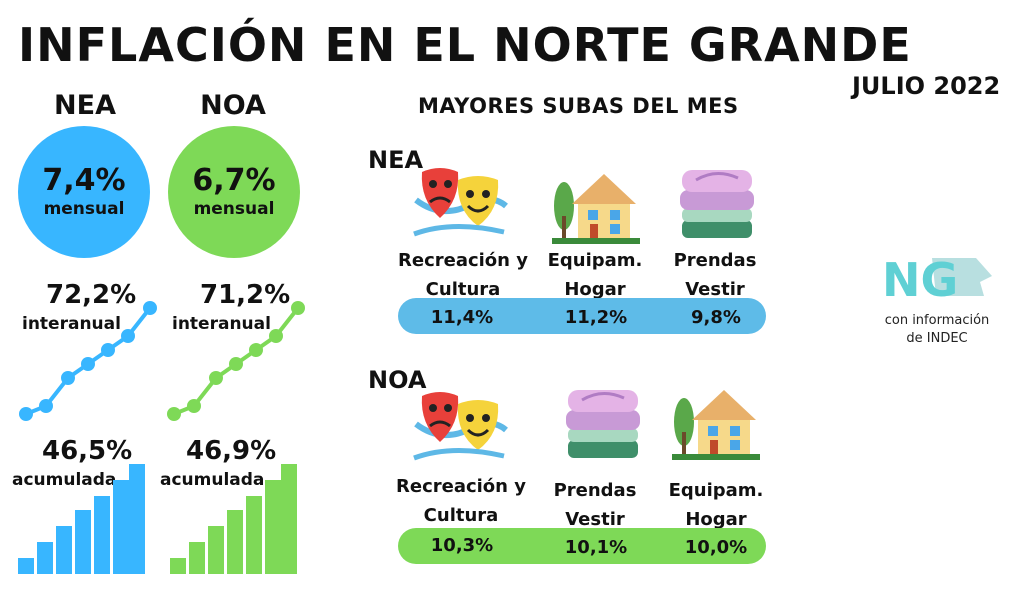 Image resolution: width=1024 pixels, height=600 pixels. What do you see at coordinates (234, 180) in the screenshot?
I see `noa-mensual-value: 6,7%` at bounding box center [234, 180].